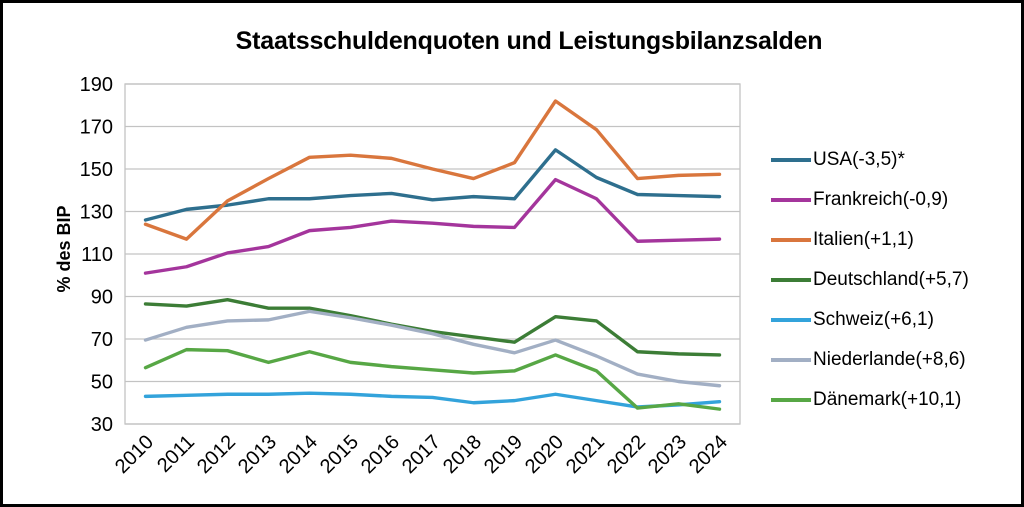 This screenshot has height=507, width=1024. What do you see at coordinates (432, 379) in the screenshot?
I see `series-line-d-nemark` at bounding box center [432, 379].